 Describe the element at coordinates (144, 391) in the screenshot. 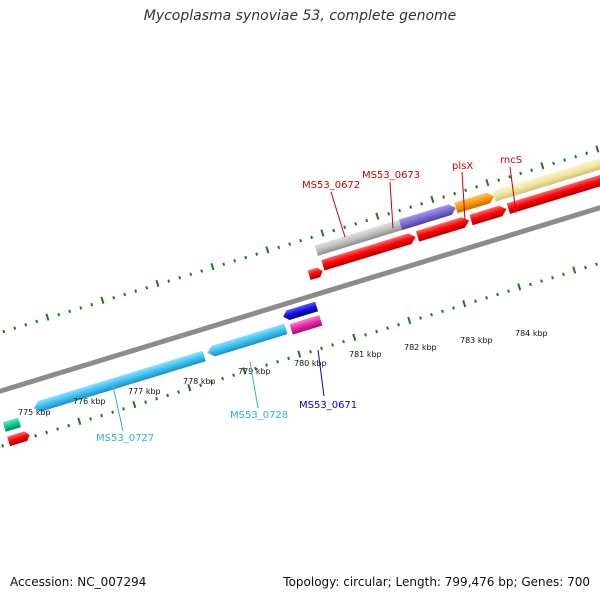

I see `scale-label-777: 777 kbp` at that location.